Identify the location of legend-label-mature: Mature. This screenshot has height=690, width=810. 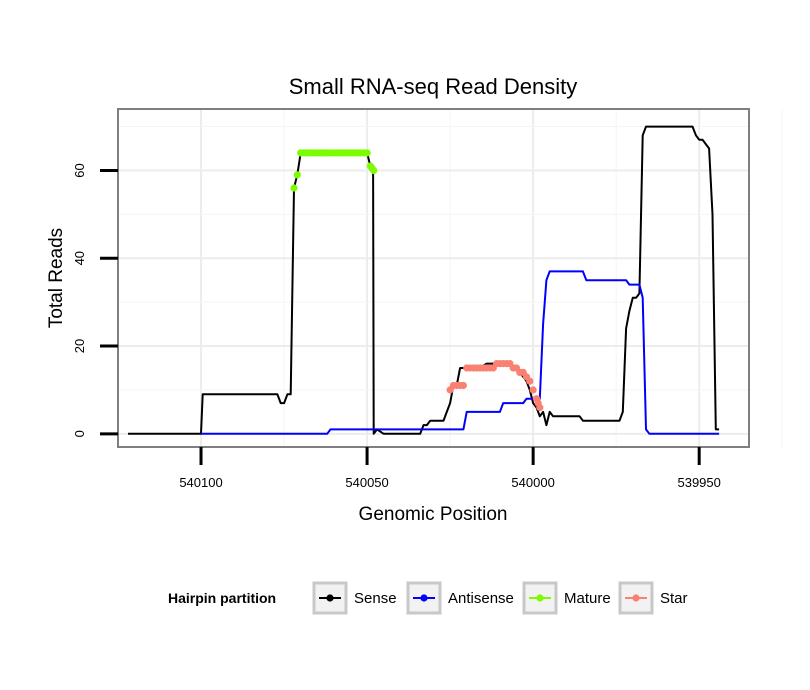
(587, 598).